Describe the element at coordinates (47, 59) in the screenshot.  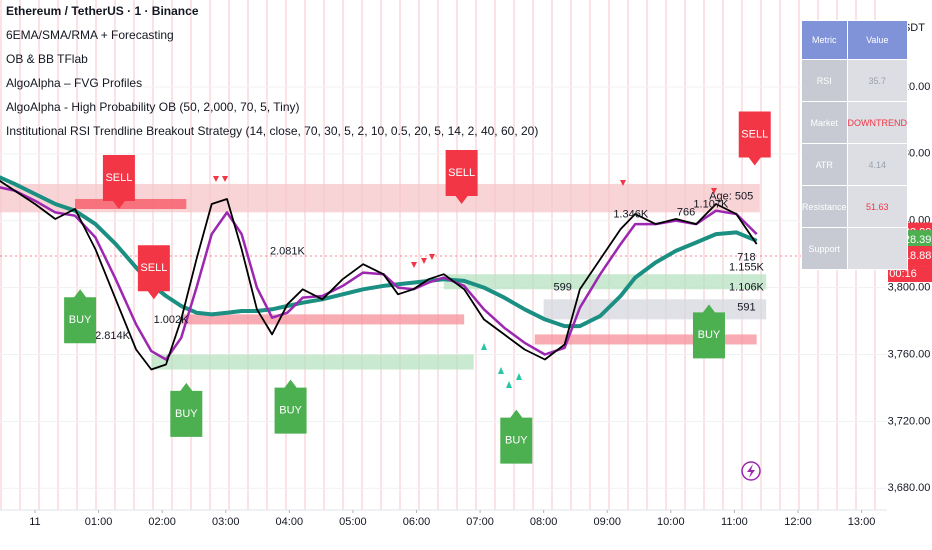
I see `indicator-label: OB & BB TFlab` at that location.